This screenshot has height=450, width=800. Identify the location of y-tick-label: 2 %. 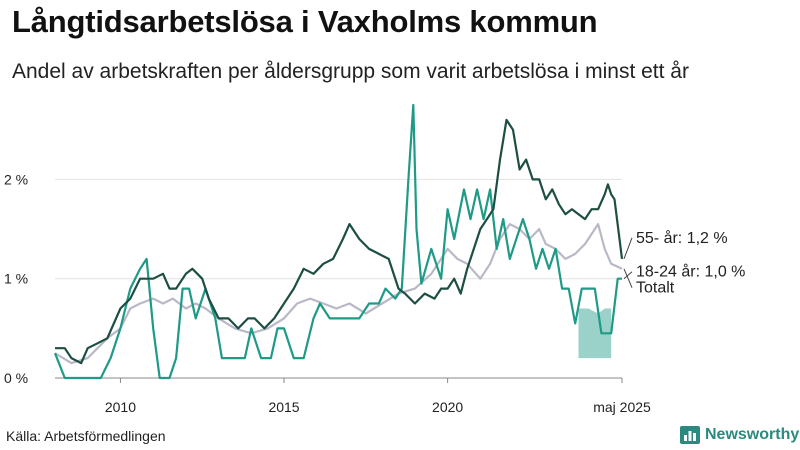
(16, 179).